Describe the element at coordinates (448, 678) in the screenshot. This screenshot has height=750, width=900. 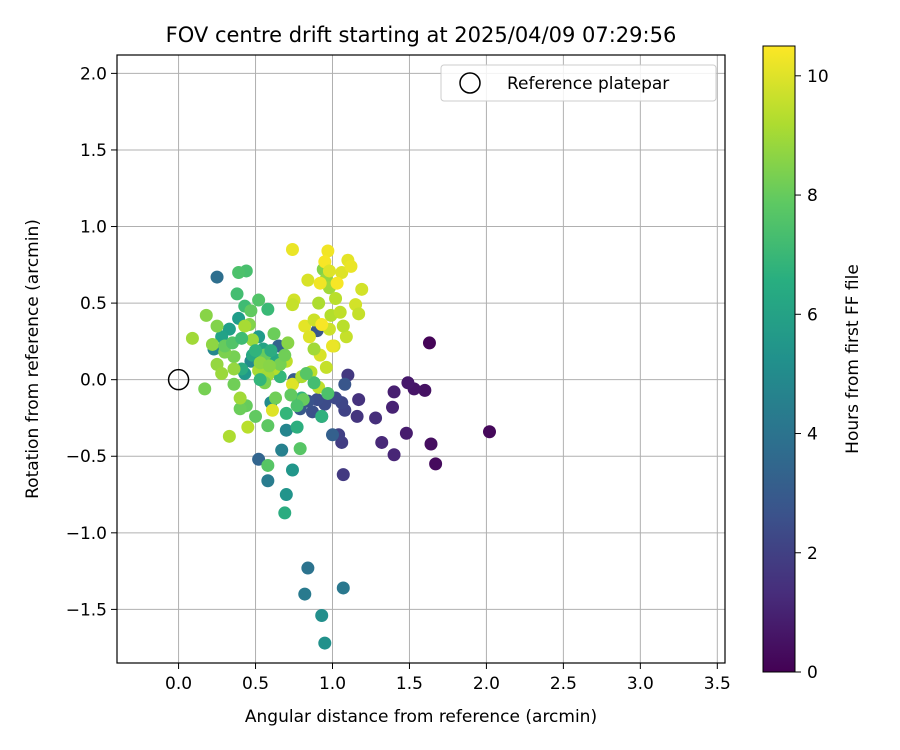
I see `x-ticks: 0.0 0.5 1.0 1.5 2.0 2.5 3.0 3.5` at that location.